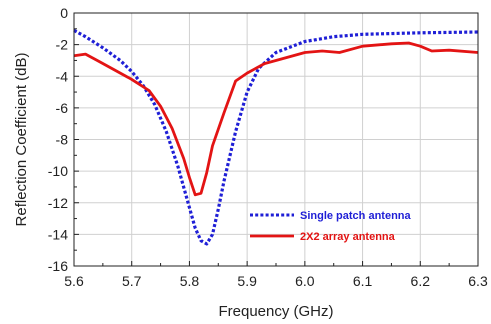 The width and height of the screenshot is (491, 324). Describe the element at coordinates (132, 281) in the screenshot. I see `x-tick-label: 5.7` at that location.